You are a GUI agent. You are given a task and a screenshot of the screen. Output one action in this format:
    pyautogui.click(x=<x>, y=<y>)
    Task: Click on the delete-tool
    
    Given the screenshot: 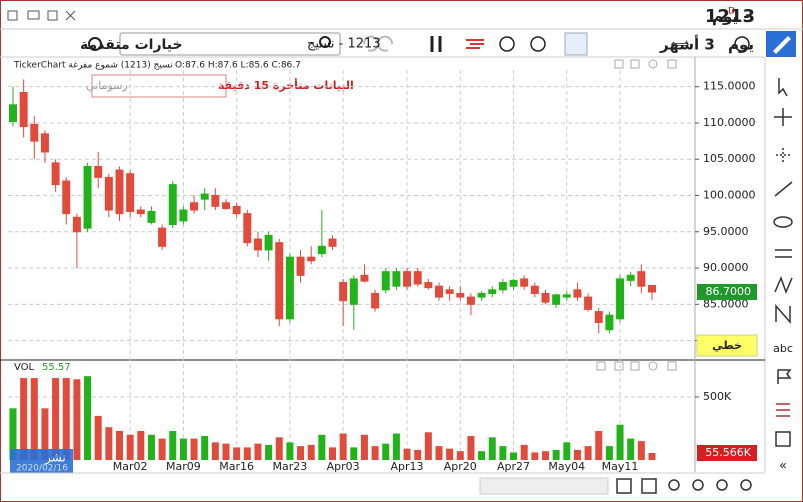 What is the action you would take?
    pyautogui.click(x=783, y=439)
    